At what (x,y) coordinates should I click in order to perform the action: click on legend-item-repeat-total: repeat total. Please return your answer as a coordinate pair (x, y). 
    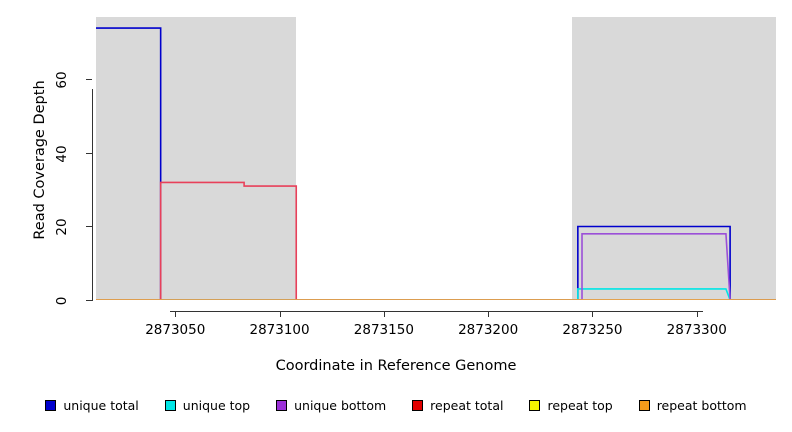
    Looking at the image, I should click on (457, 405).